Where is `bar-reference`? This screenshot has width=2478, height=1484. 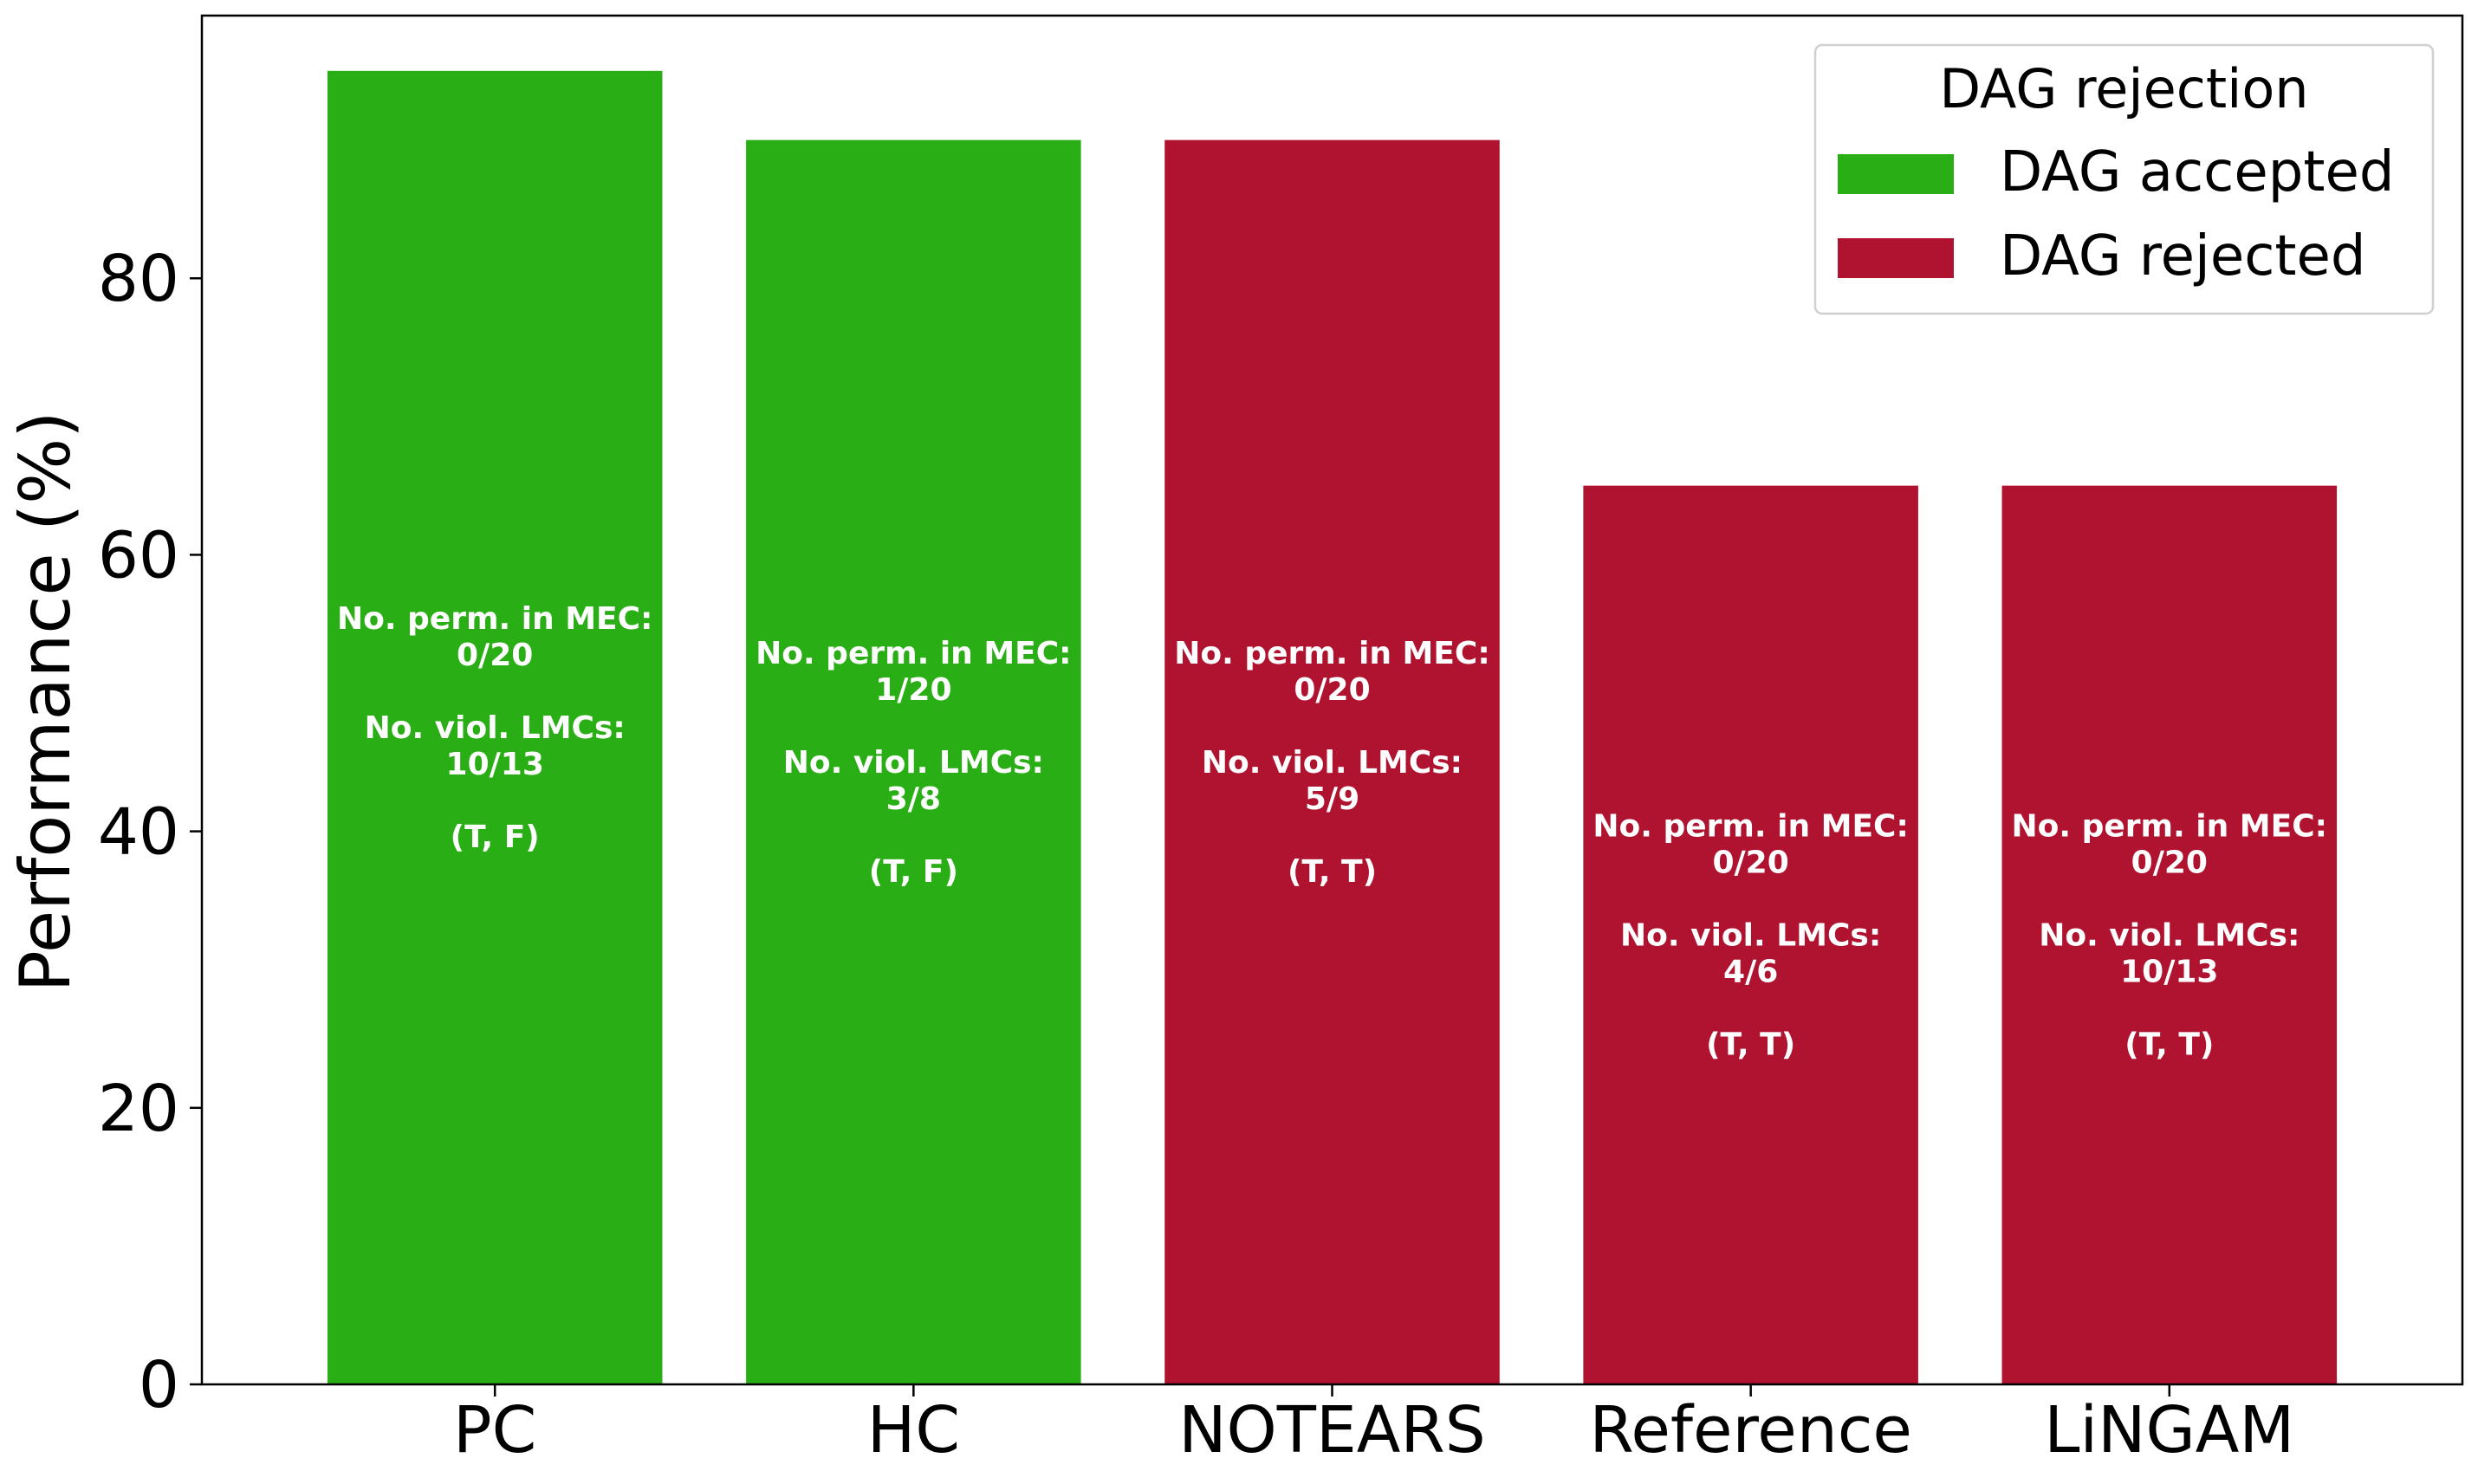 bar-reference is located at coordinates (1750, 935).